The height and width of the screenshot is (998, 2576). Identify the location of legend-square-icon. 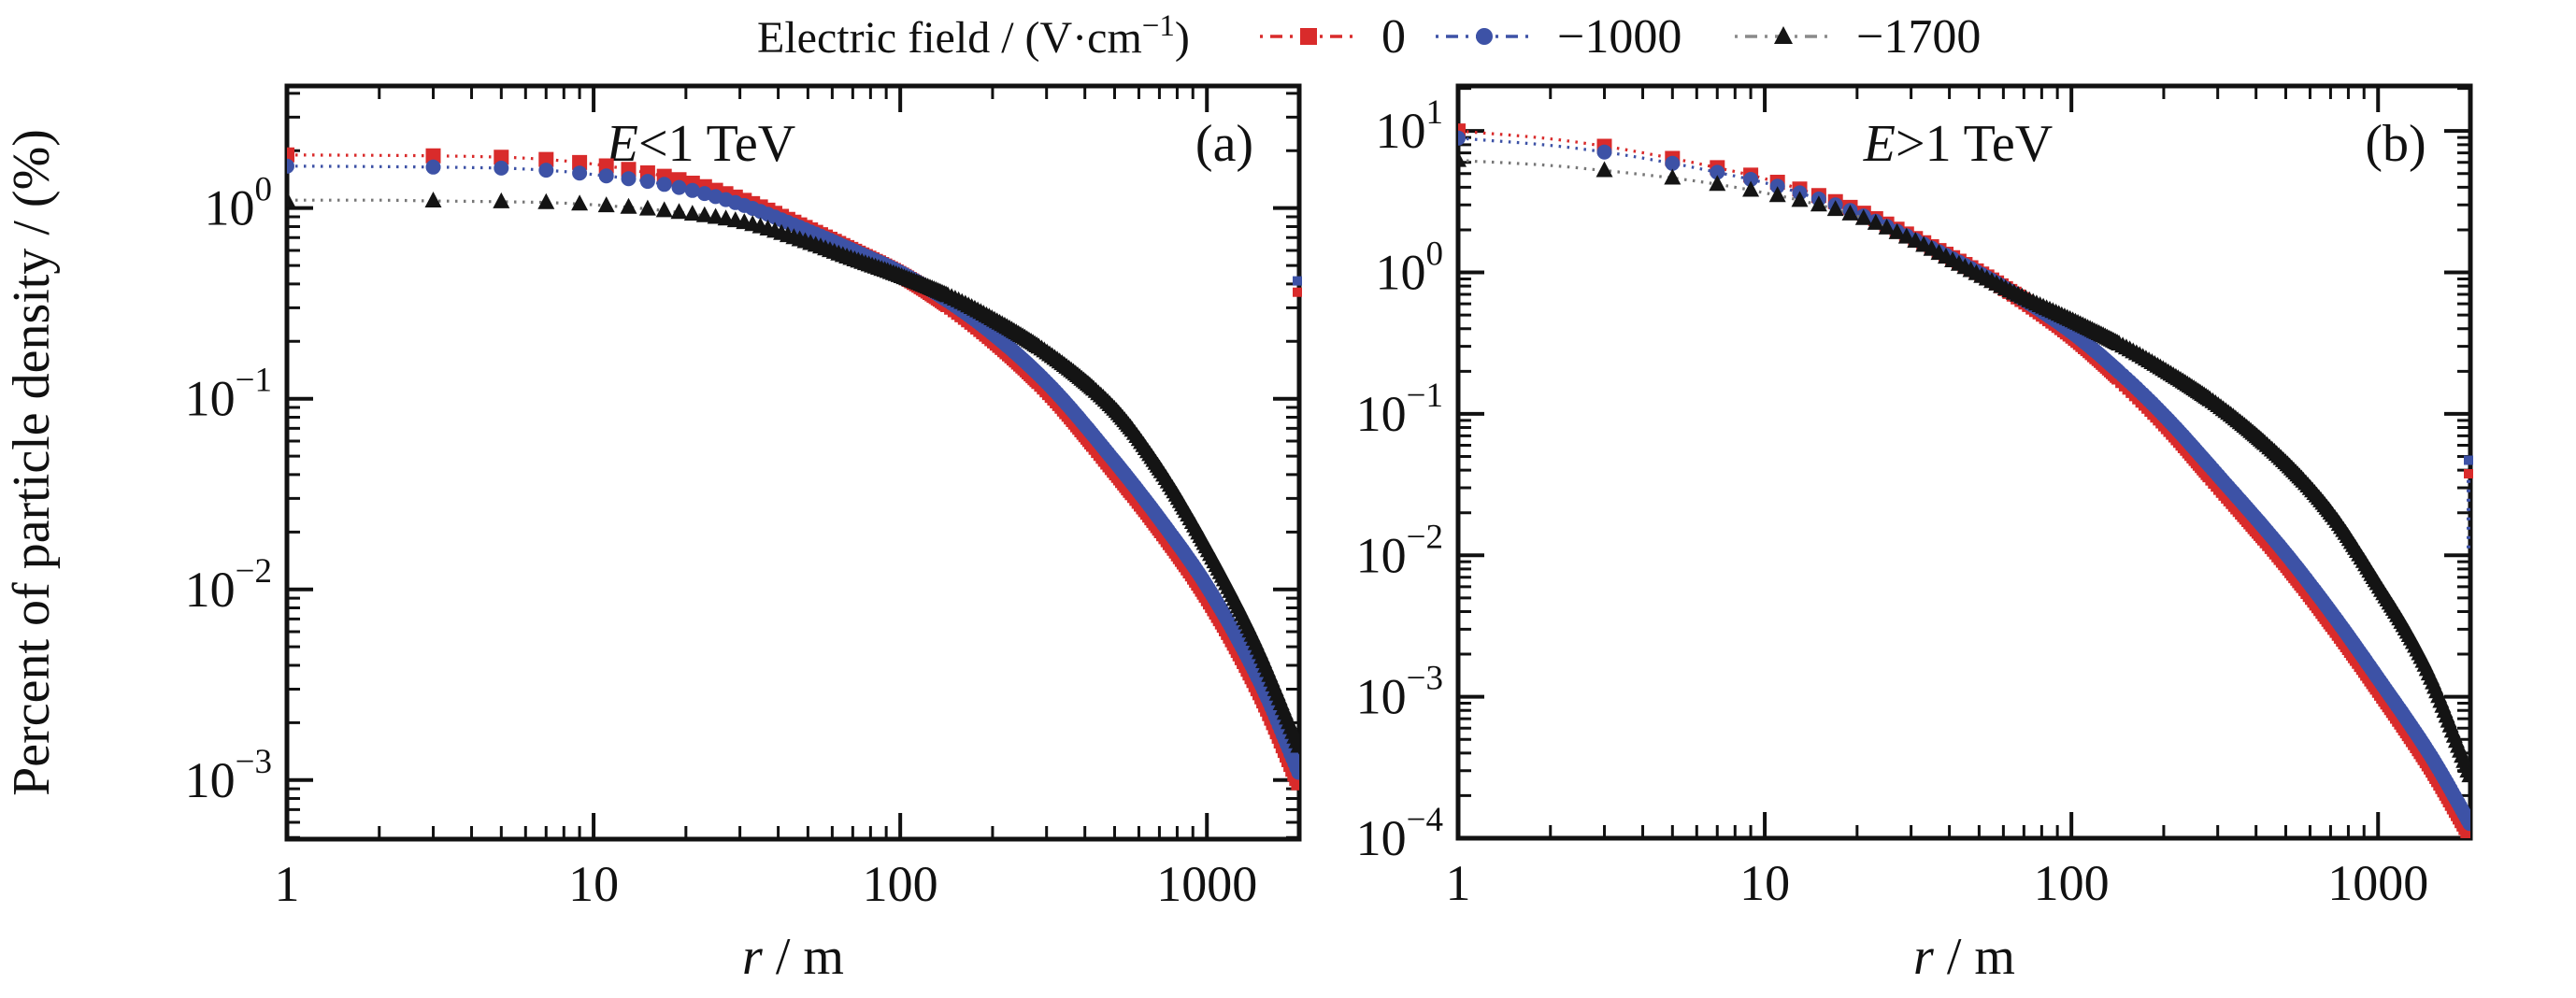
(1308, 36).